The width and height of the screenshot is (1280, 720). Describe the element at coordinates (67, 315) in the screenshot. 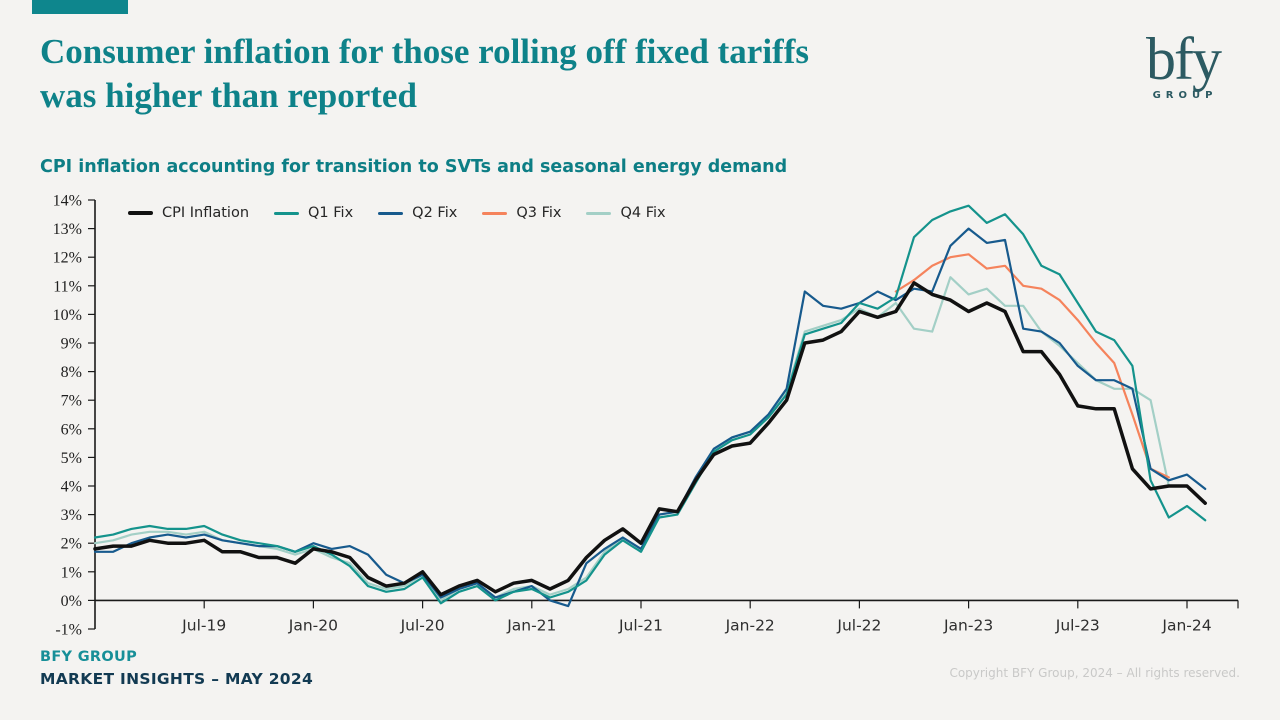

I see `y-axis-label: 10%` at that location.